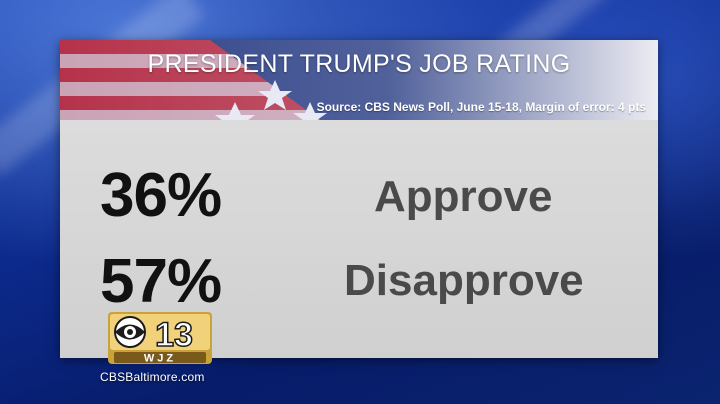  I want to click on disapprove-label: Disapprove, so click(464, 280).